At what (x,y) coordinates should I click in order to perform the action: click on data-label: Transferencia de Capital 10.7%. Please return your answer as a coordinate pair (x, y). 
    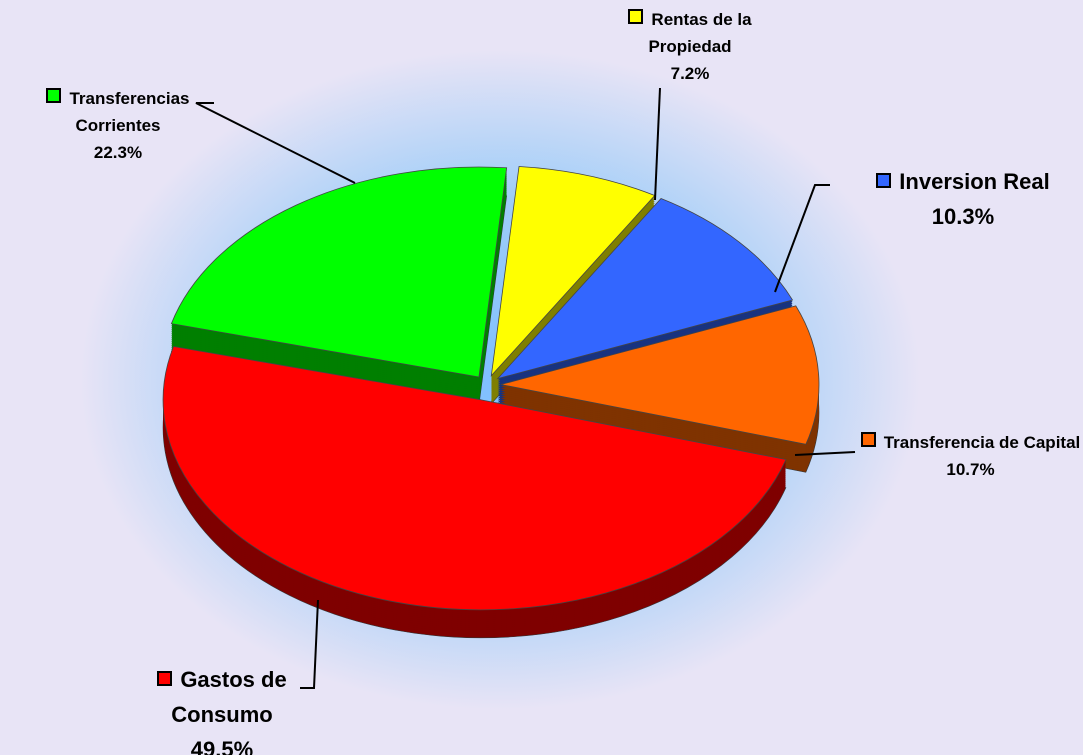
    Looking at the image, I should click on (968, 456).